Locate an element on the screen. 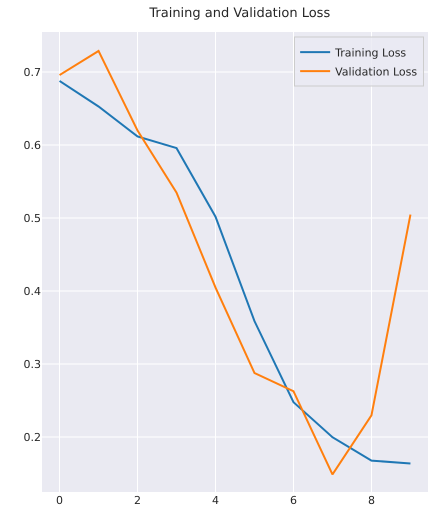 The image size is (436, 520). y-tick-label: 0.4 is located at coordinates (32, 291).